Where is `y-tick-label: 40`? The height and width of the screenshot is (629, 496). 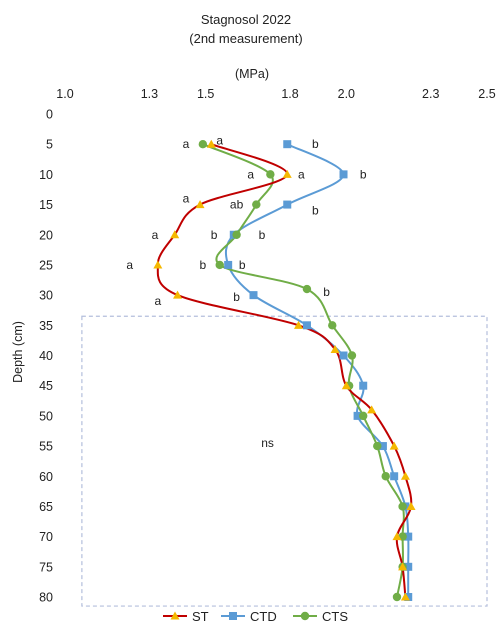 y-tick-label: 40 is located at coordinates (46, 356).